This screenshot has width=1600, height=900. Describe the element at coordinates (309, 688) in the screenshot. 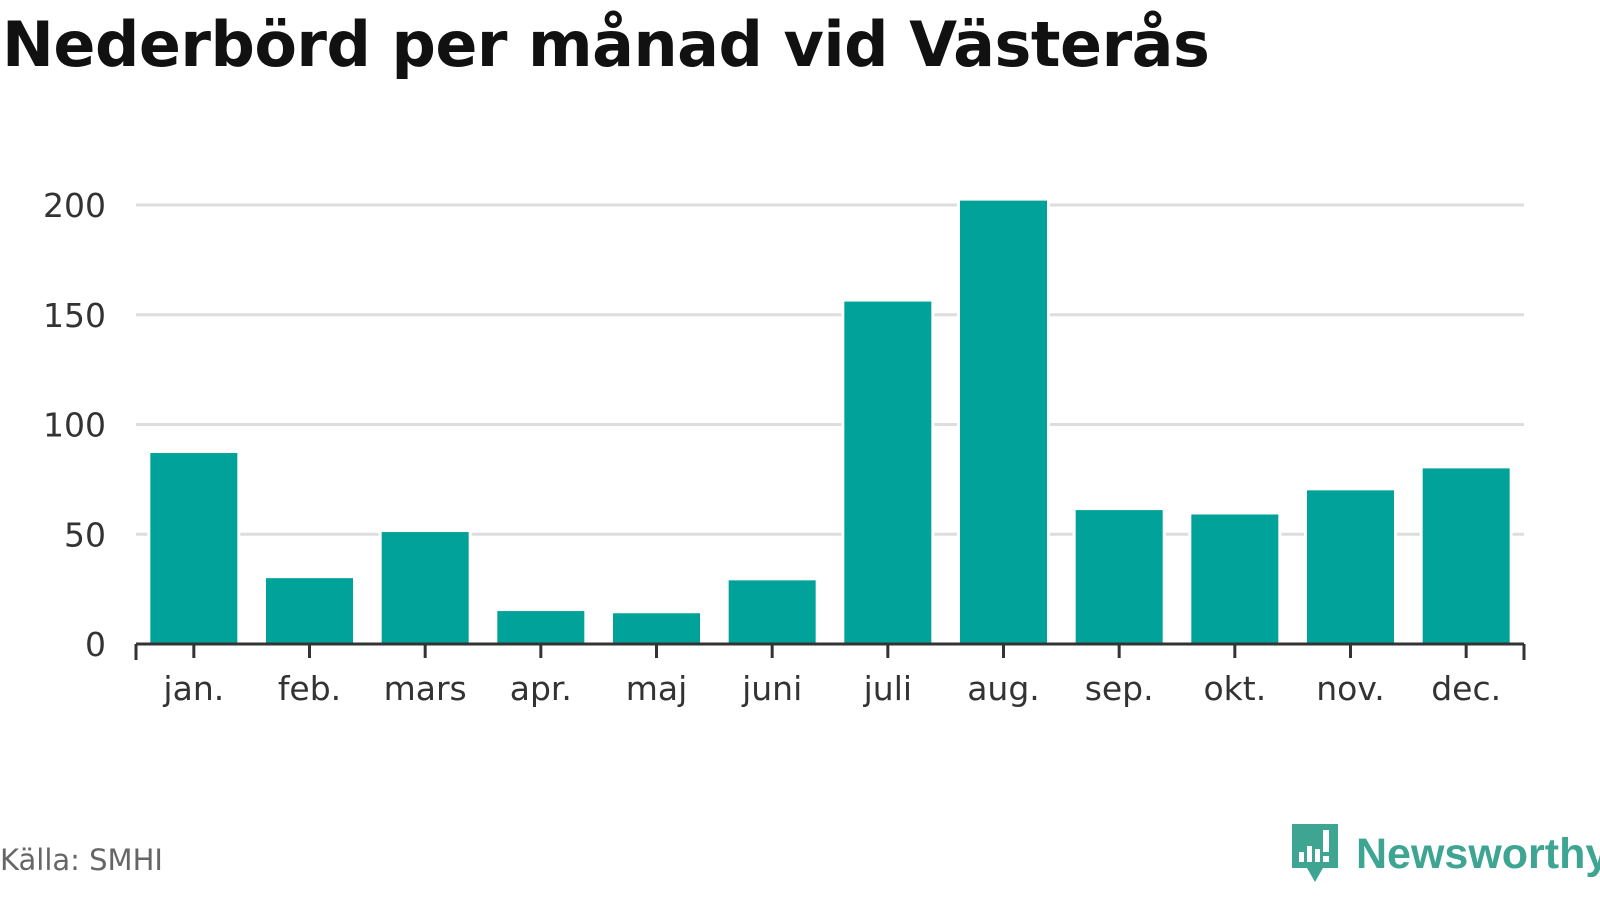

I see `x-tick-label: feb.` at that location.